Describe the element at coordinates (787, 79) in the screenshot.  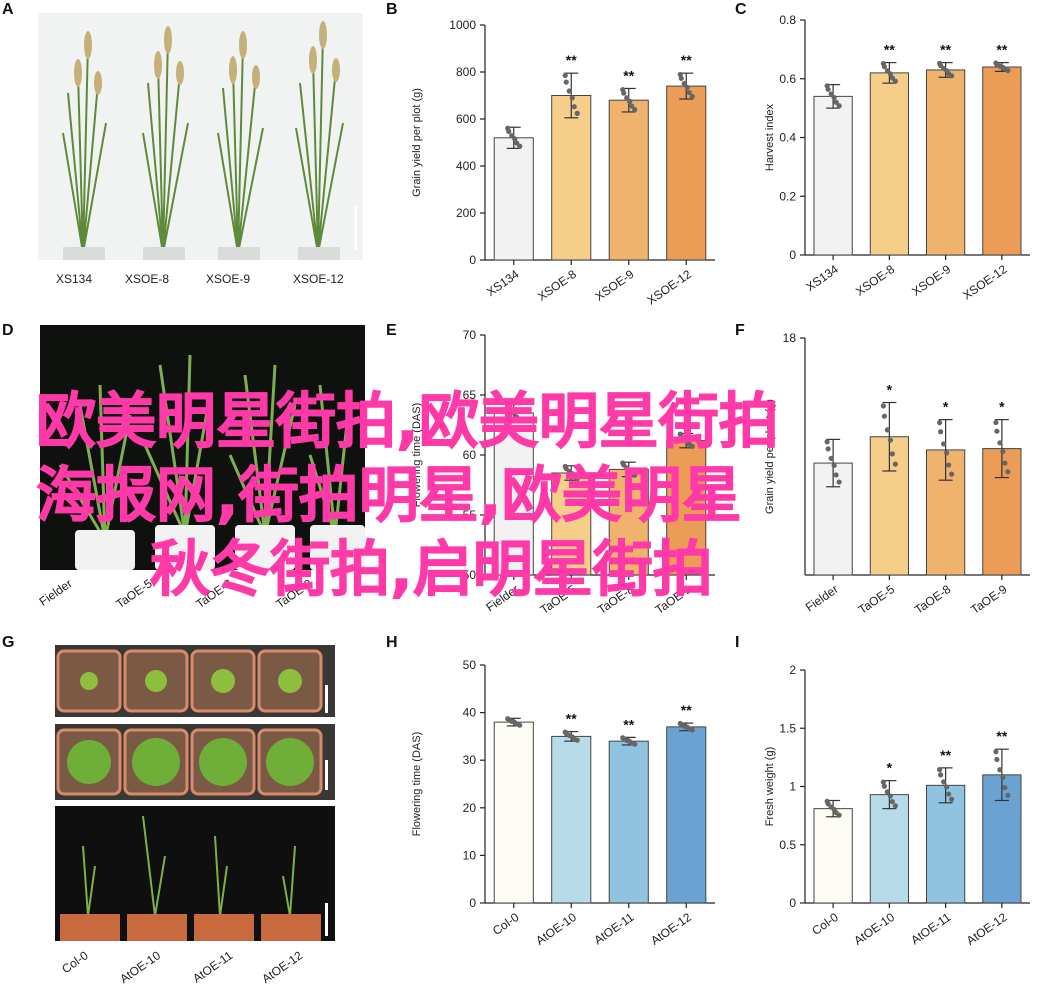
I see `y-tick-label: 0.6` at that location.